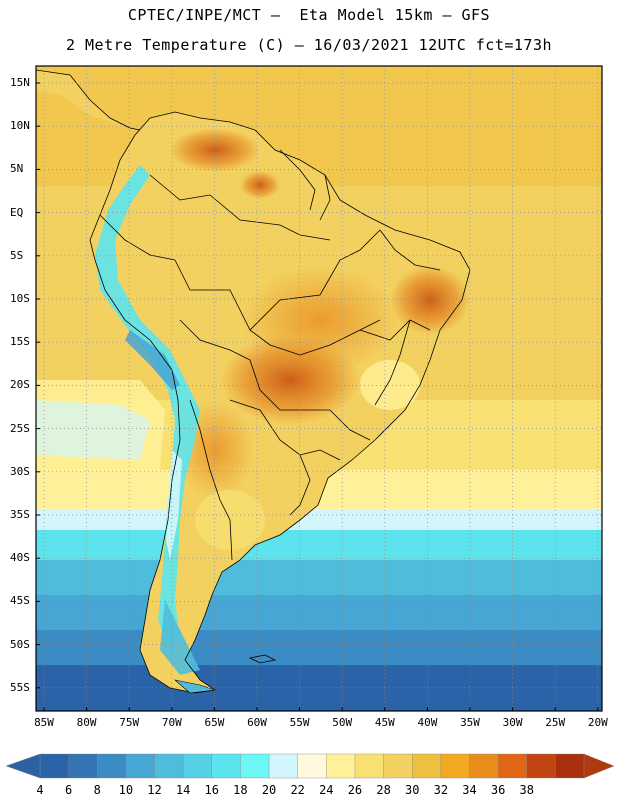 This screenshot has width=618, height=800. What do you see at coordinates (20, 471) in the screenshot?
I see `lat-label: 30S` at bounding box center [20, 471].